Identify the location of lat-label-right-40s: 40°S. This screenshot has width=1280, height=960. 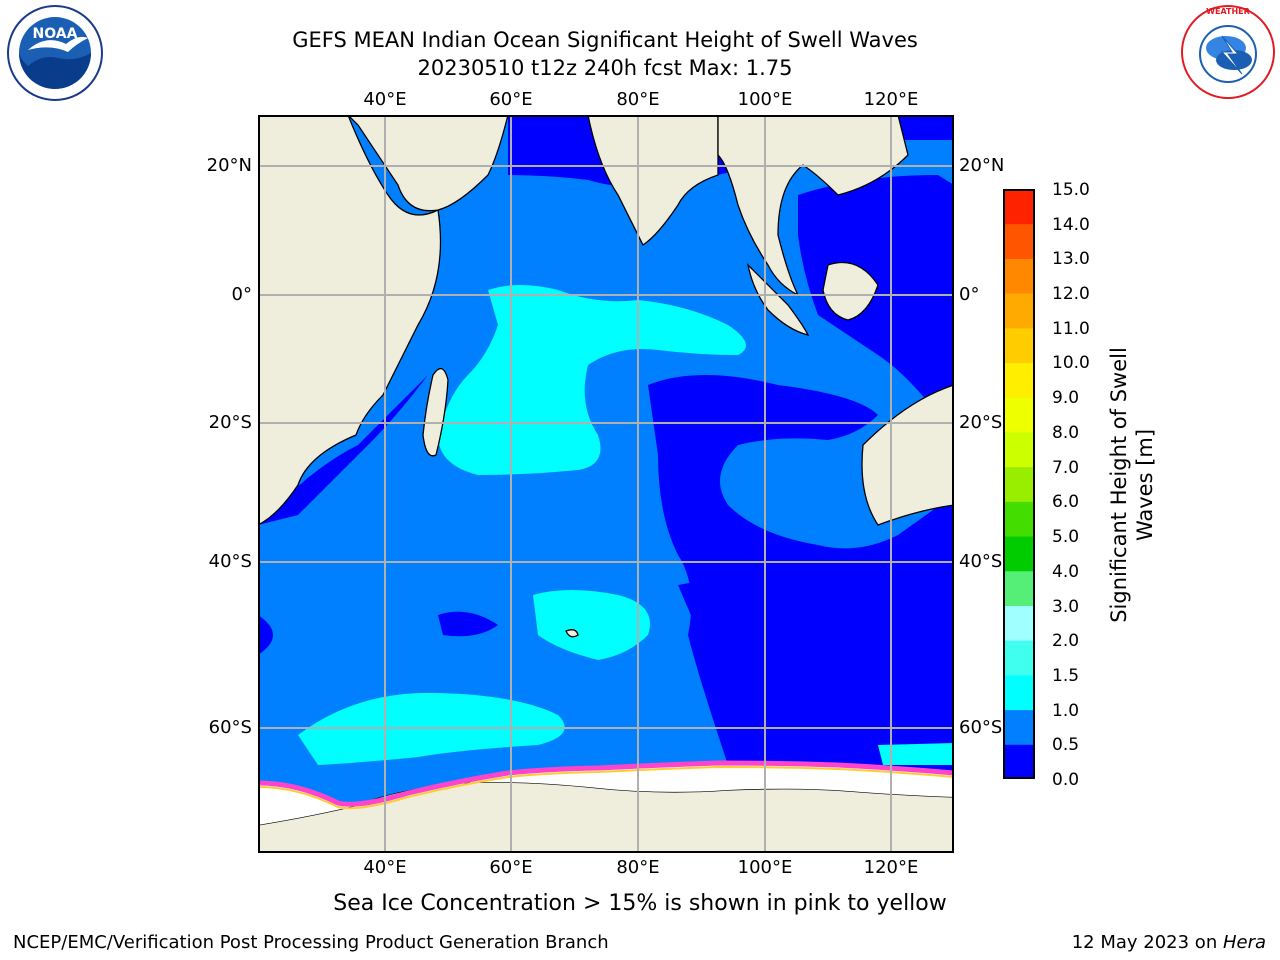
(981, 561).